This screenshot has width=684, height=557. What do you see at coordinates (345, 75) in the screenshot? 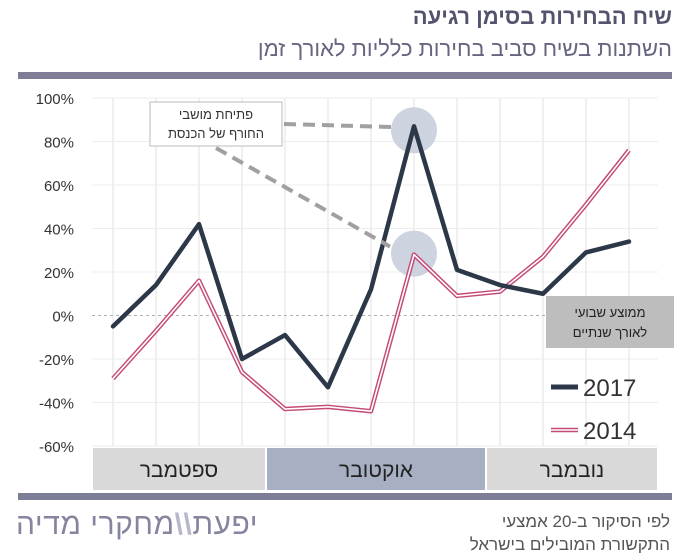
I see `top-divider` at bounding box center [345, 75].